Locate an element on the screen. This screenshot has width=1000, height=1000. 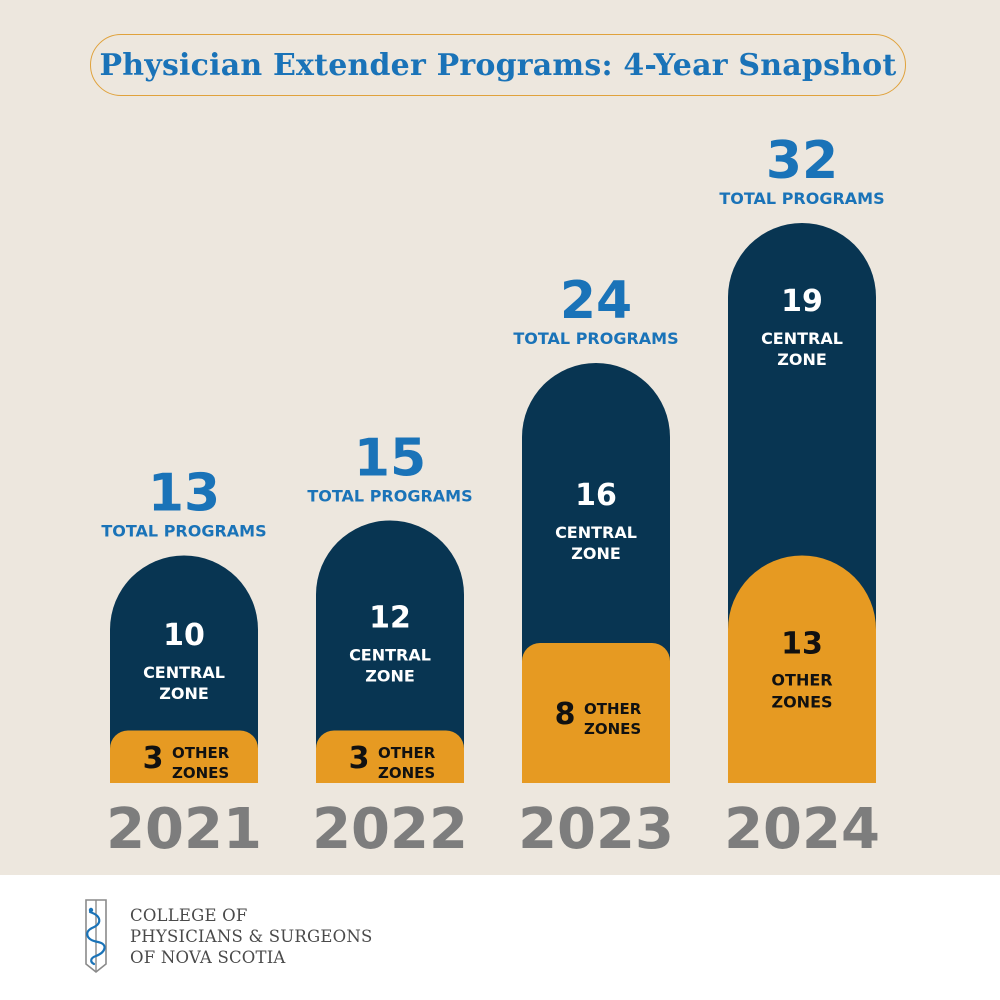
year-label-2021: 2021 is located at coordinates (184, 829).